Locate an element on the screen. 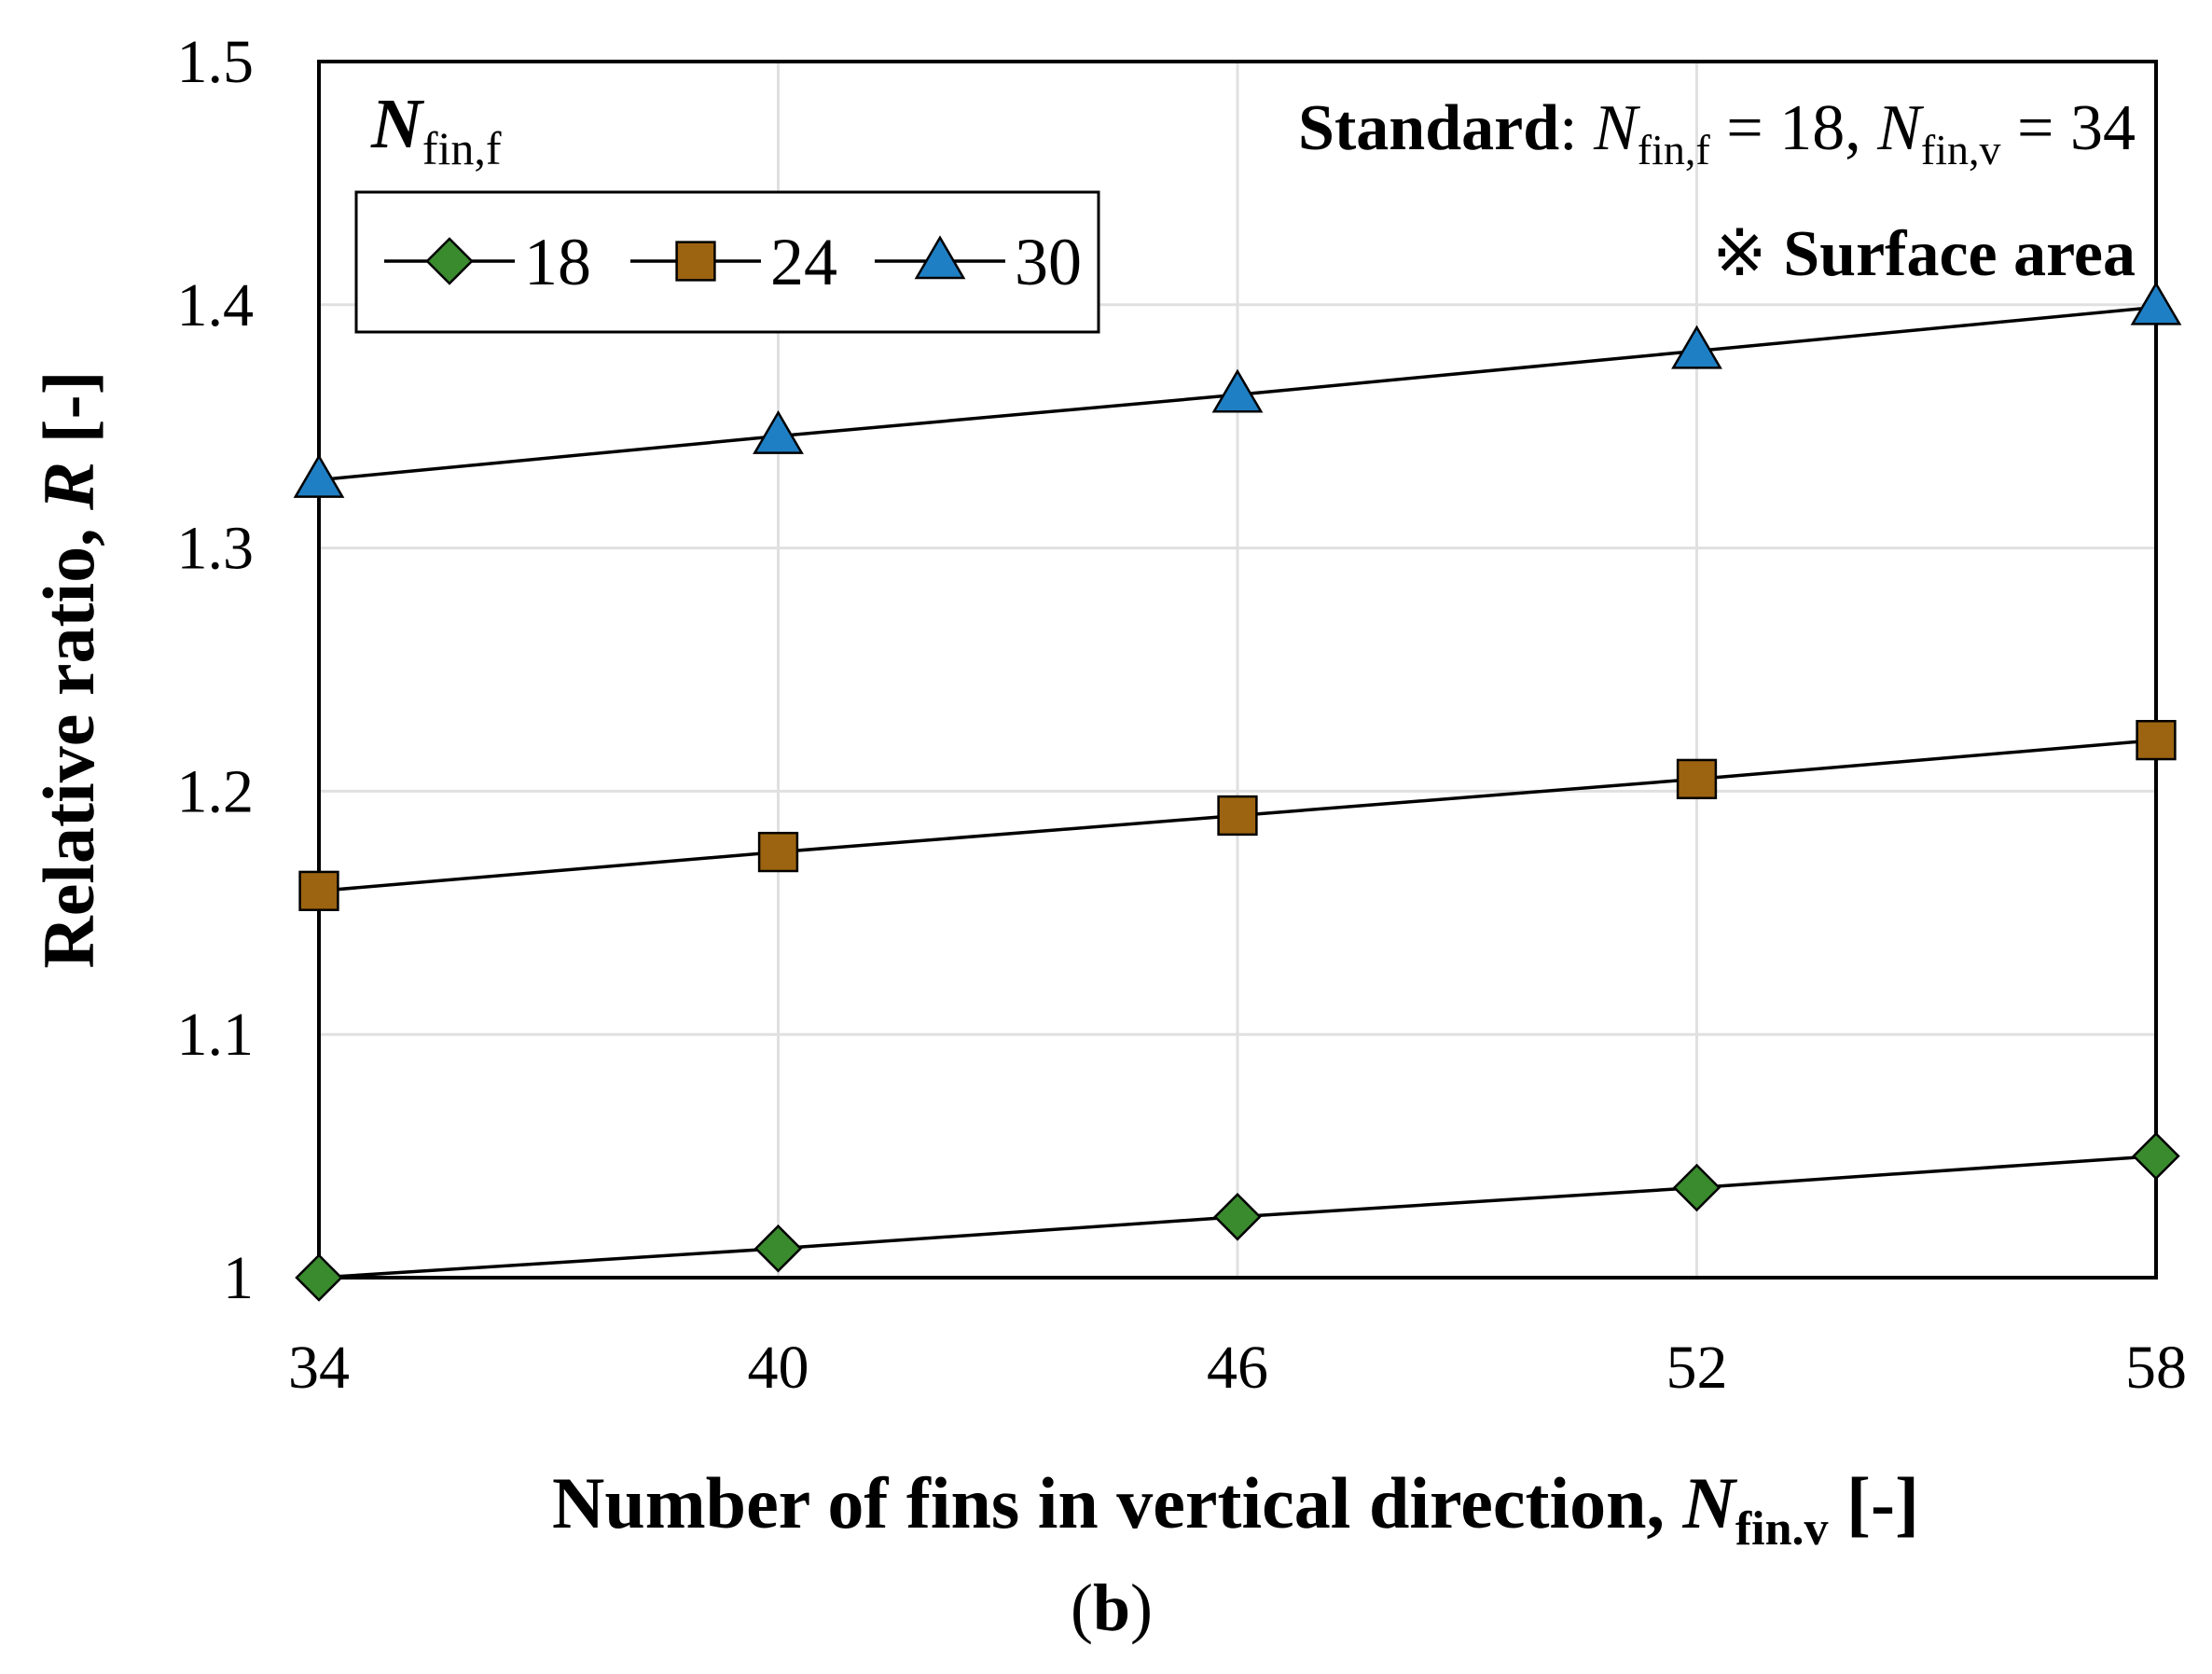  panel-label-close: ) is located at coordinates (1141, 1607).